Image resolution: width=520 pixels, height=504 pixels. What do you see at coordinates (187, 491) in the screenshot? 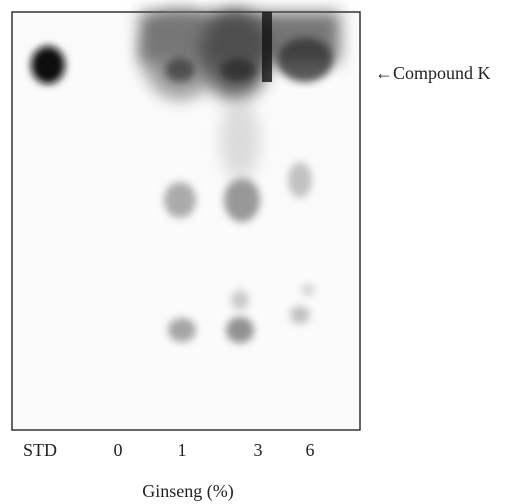
I see `axis-label: Ginseng (%)` at bounding box center [187, 491].